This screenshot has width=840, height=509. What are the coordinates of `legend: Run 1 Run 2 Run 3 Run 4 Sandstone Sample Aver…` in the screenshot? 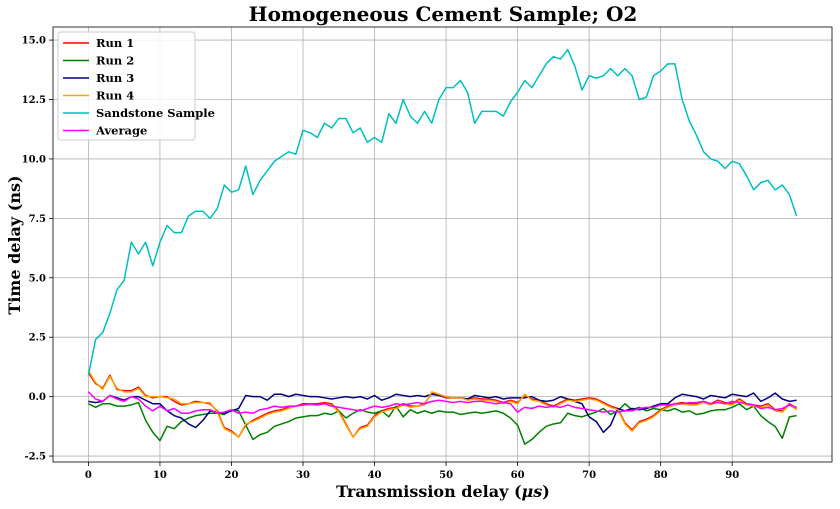 It's located at (136, 86).